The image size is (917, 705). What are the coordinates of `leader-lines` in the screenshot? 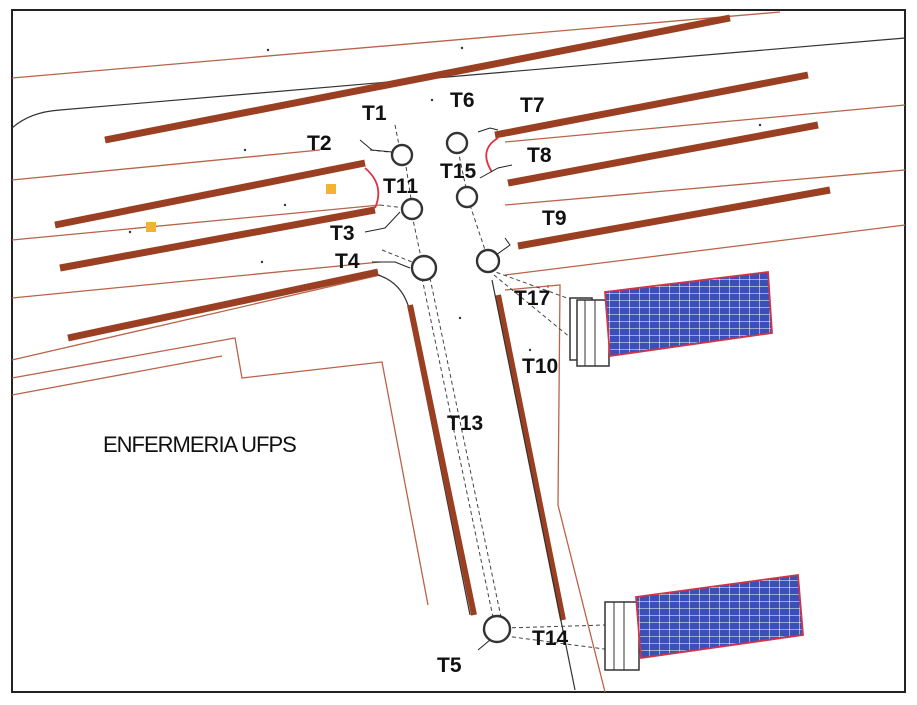 It's located at (436, 389).